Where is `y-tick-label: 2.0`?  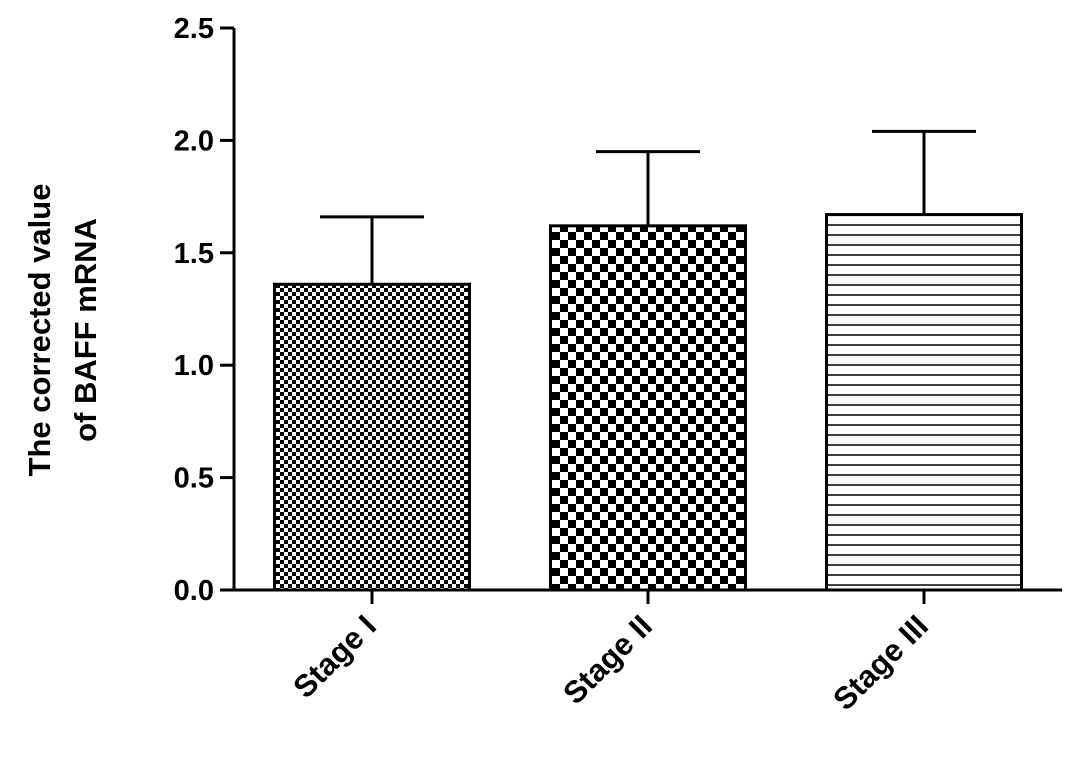
y-tick-label: 2.0 is located at coordinates (194, 141).